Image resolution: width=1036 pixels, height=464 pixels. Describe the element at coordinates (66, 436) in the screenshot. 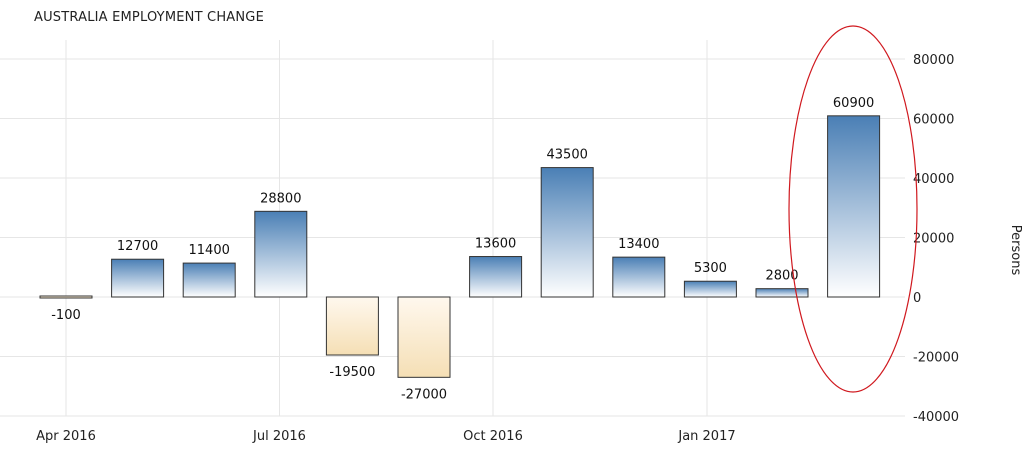

I see `x-tick-label: Apr 2016` at that location.